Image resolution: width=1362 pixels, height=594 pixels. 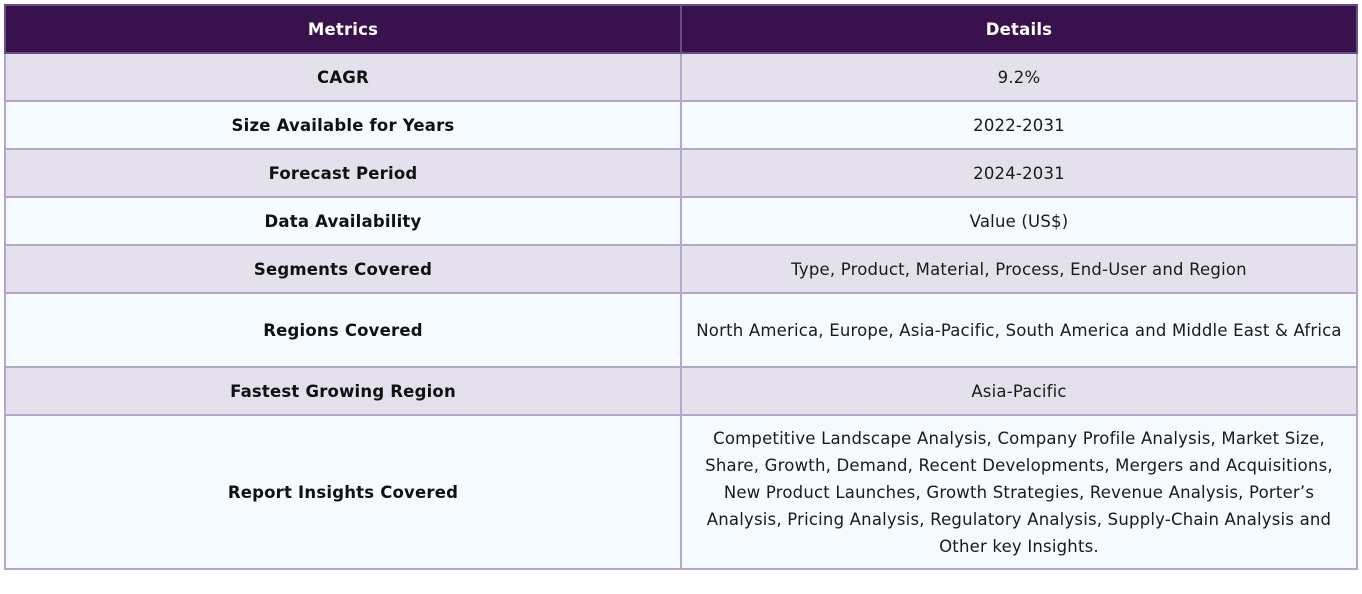 What do you see at coordinates (1019, 391) in the screenshot?
I see `details-cell: Asia-Pacific` at bounding box center [1019, 391].